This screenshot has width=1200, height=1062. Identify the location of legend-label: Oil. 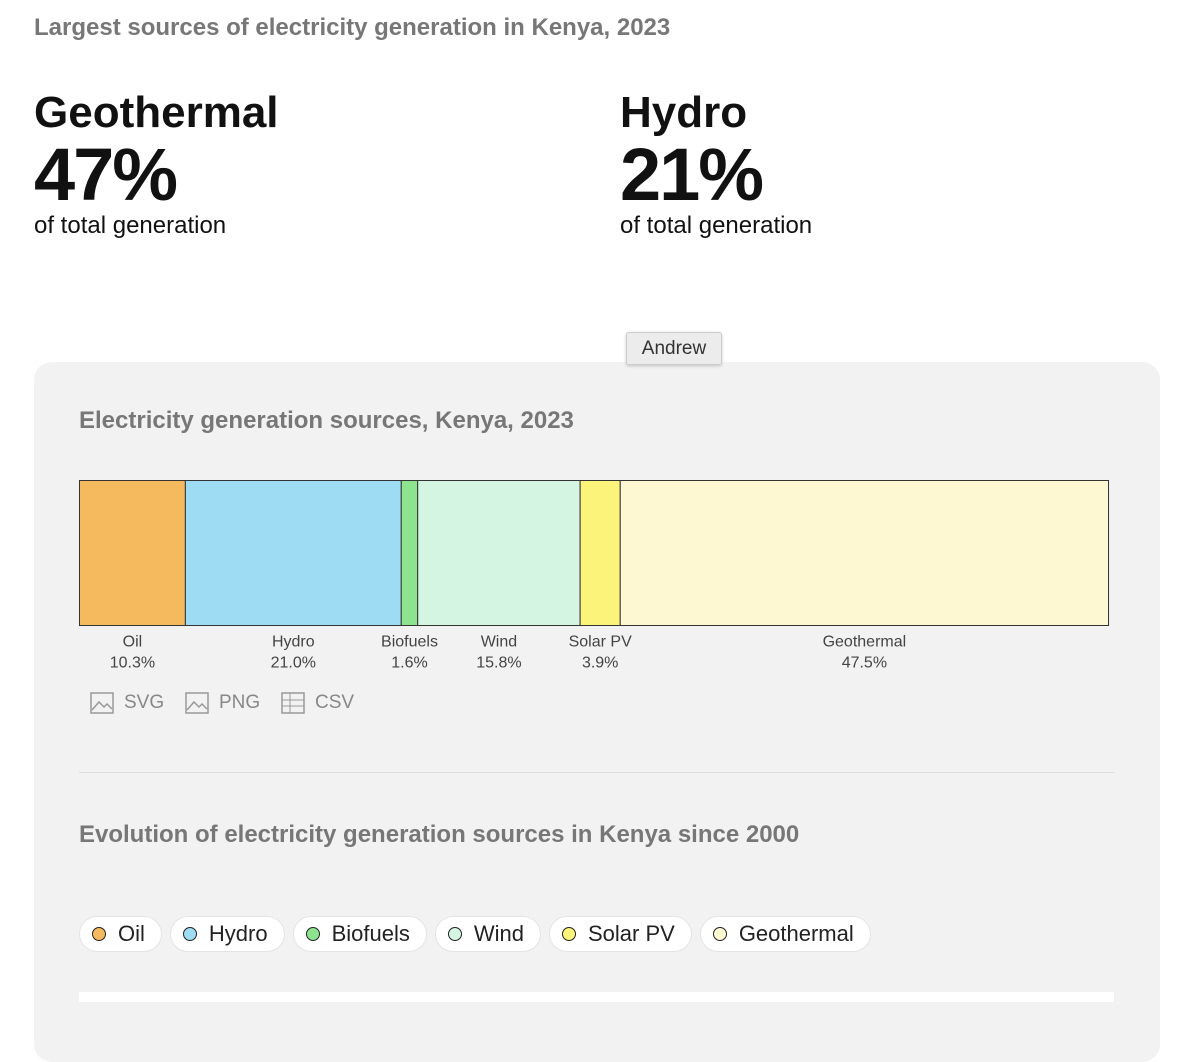
(131, 933).